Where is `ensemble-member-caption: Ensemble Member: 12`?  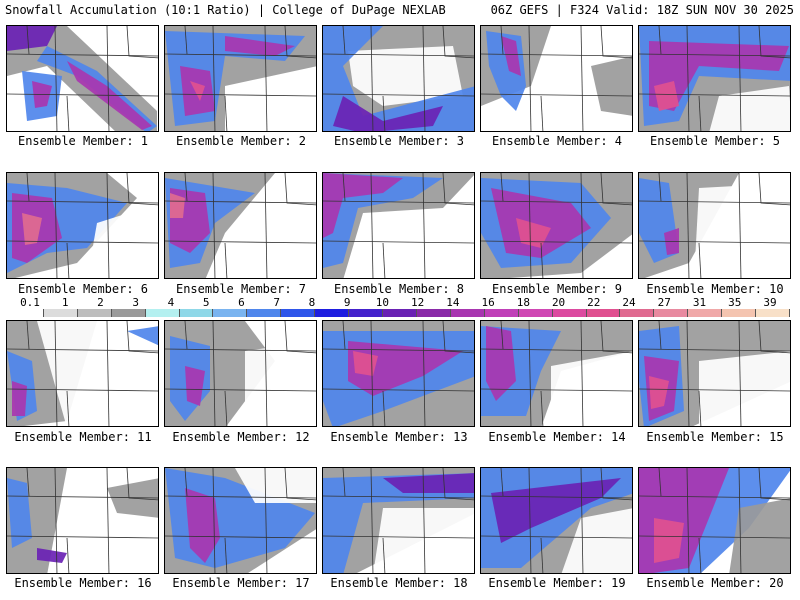
ensemble-member-caption: Ensemble Member: 12 is located at coordinates (241, 437).